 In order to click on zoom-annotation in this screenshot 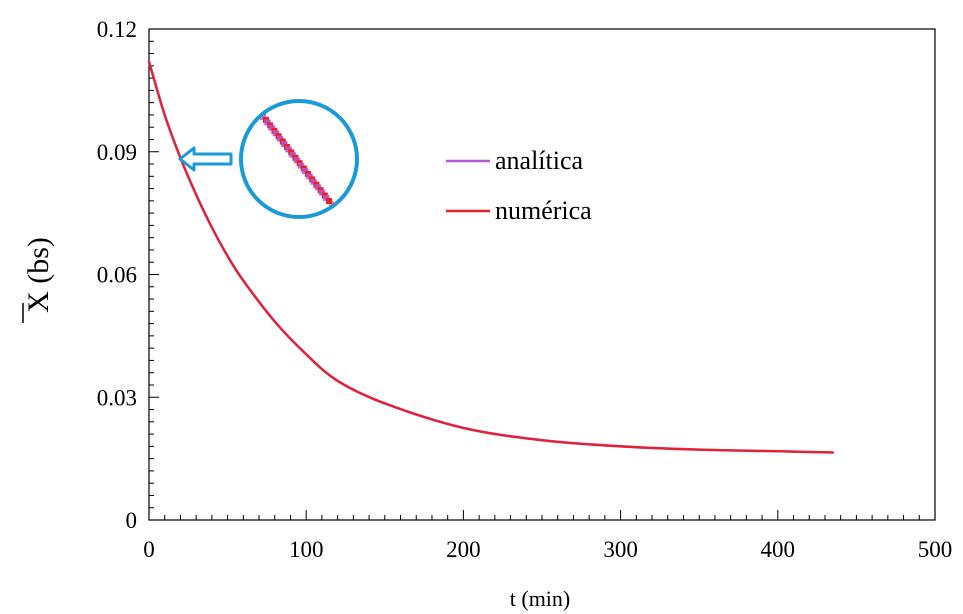, I will do `click(268, 159)`.